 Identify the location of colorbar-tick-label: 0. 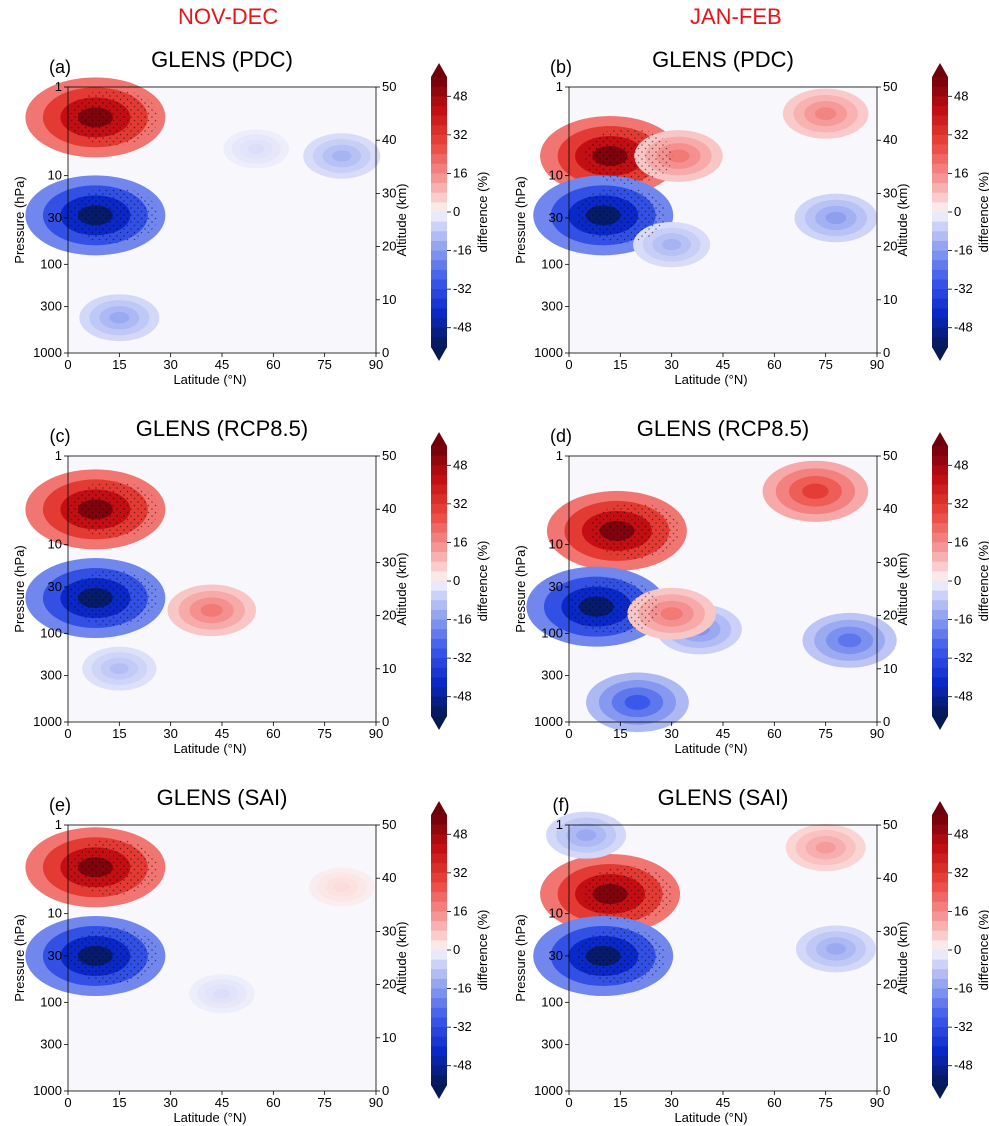
(957, 580).